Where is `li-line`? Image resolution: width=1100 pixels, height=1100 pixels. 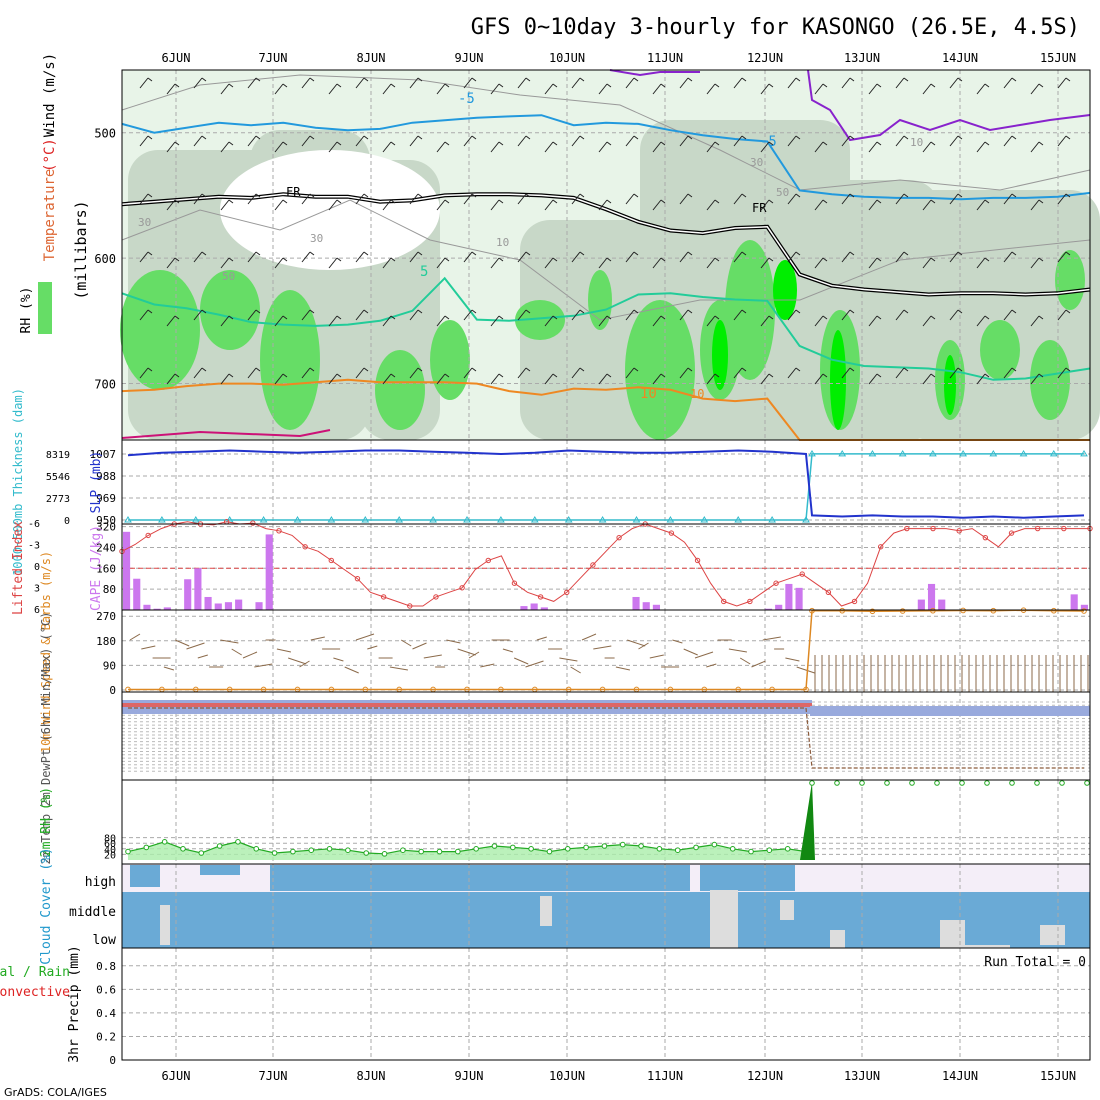
li-line is located at coordinates (605, 564).